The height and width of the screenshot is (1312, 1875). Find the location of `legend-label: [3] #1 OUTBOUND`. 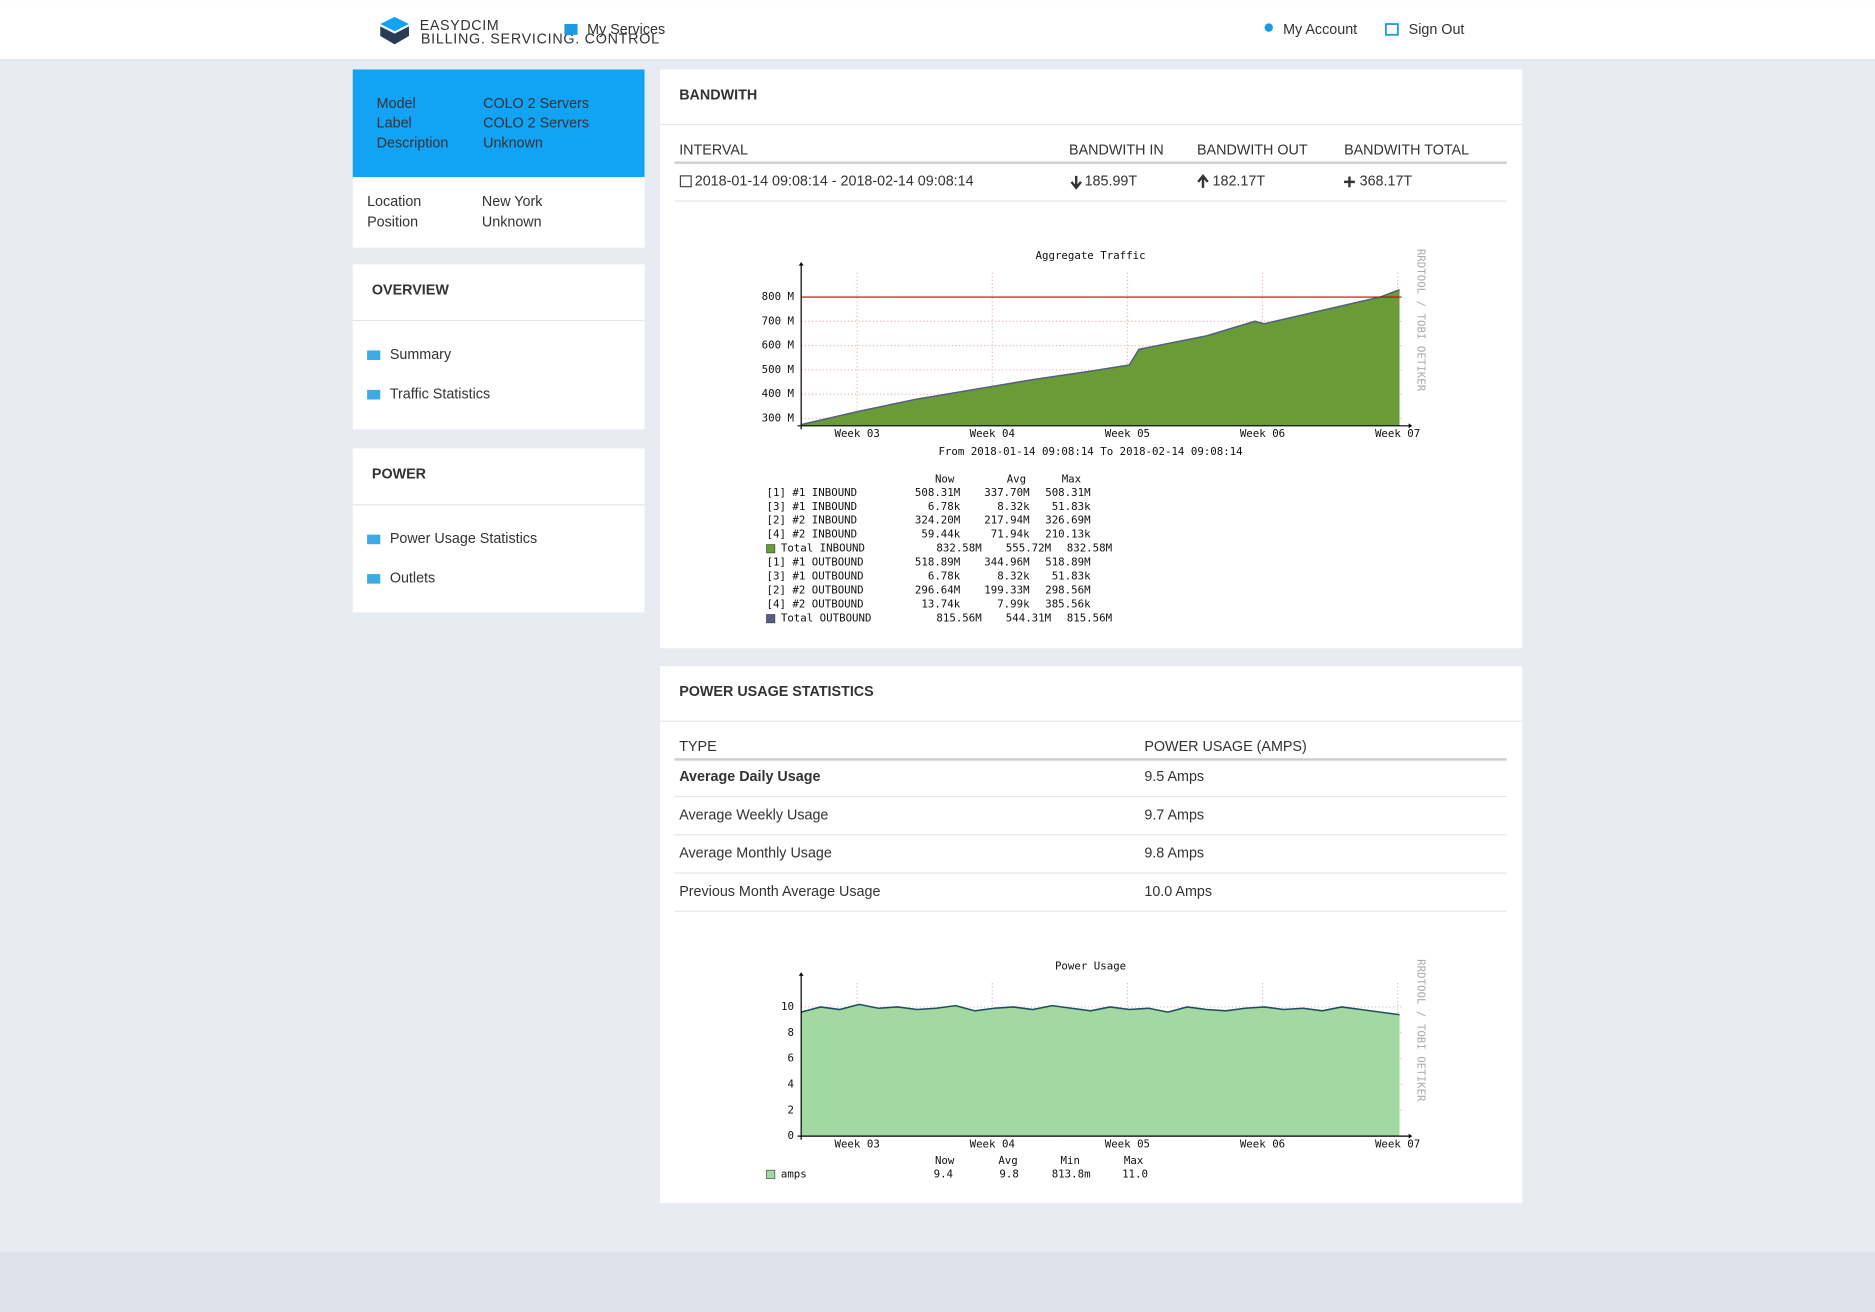

legend-label: [3] #1 OUTBOUND is located at coordinates (815, 576).